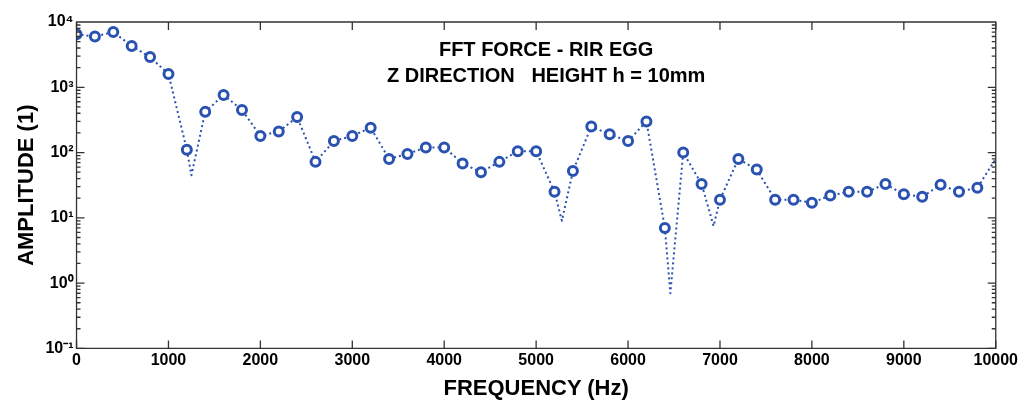 The width and height of the screenshot is (1029, 412). Describe the element at coordinates (546, 48) in the screenshot. I see `text: FFT FORCE - RIR EGG` at that location.